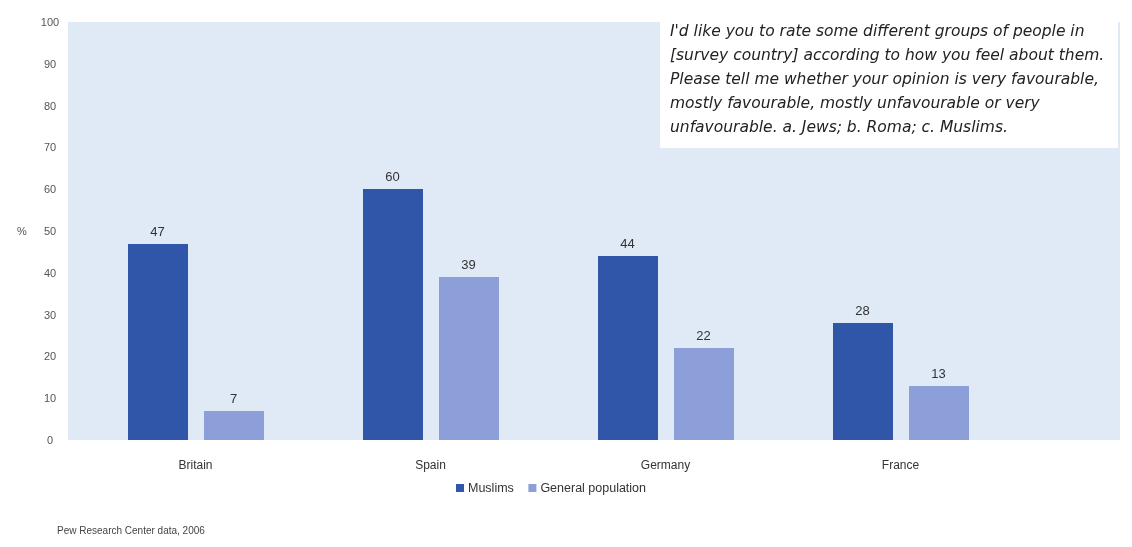  Describe the element at coordinates (392, 177) in the screenshot. I see `data-label: 60` at that location.